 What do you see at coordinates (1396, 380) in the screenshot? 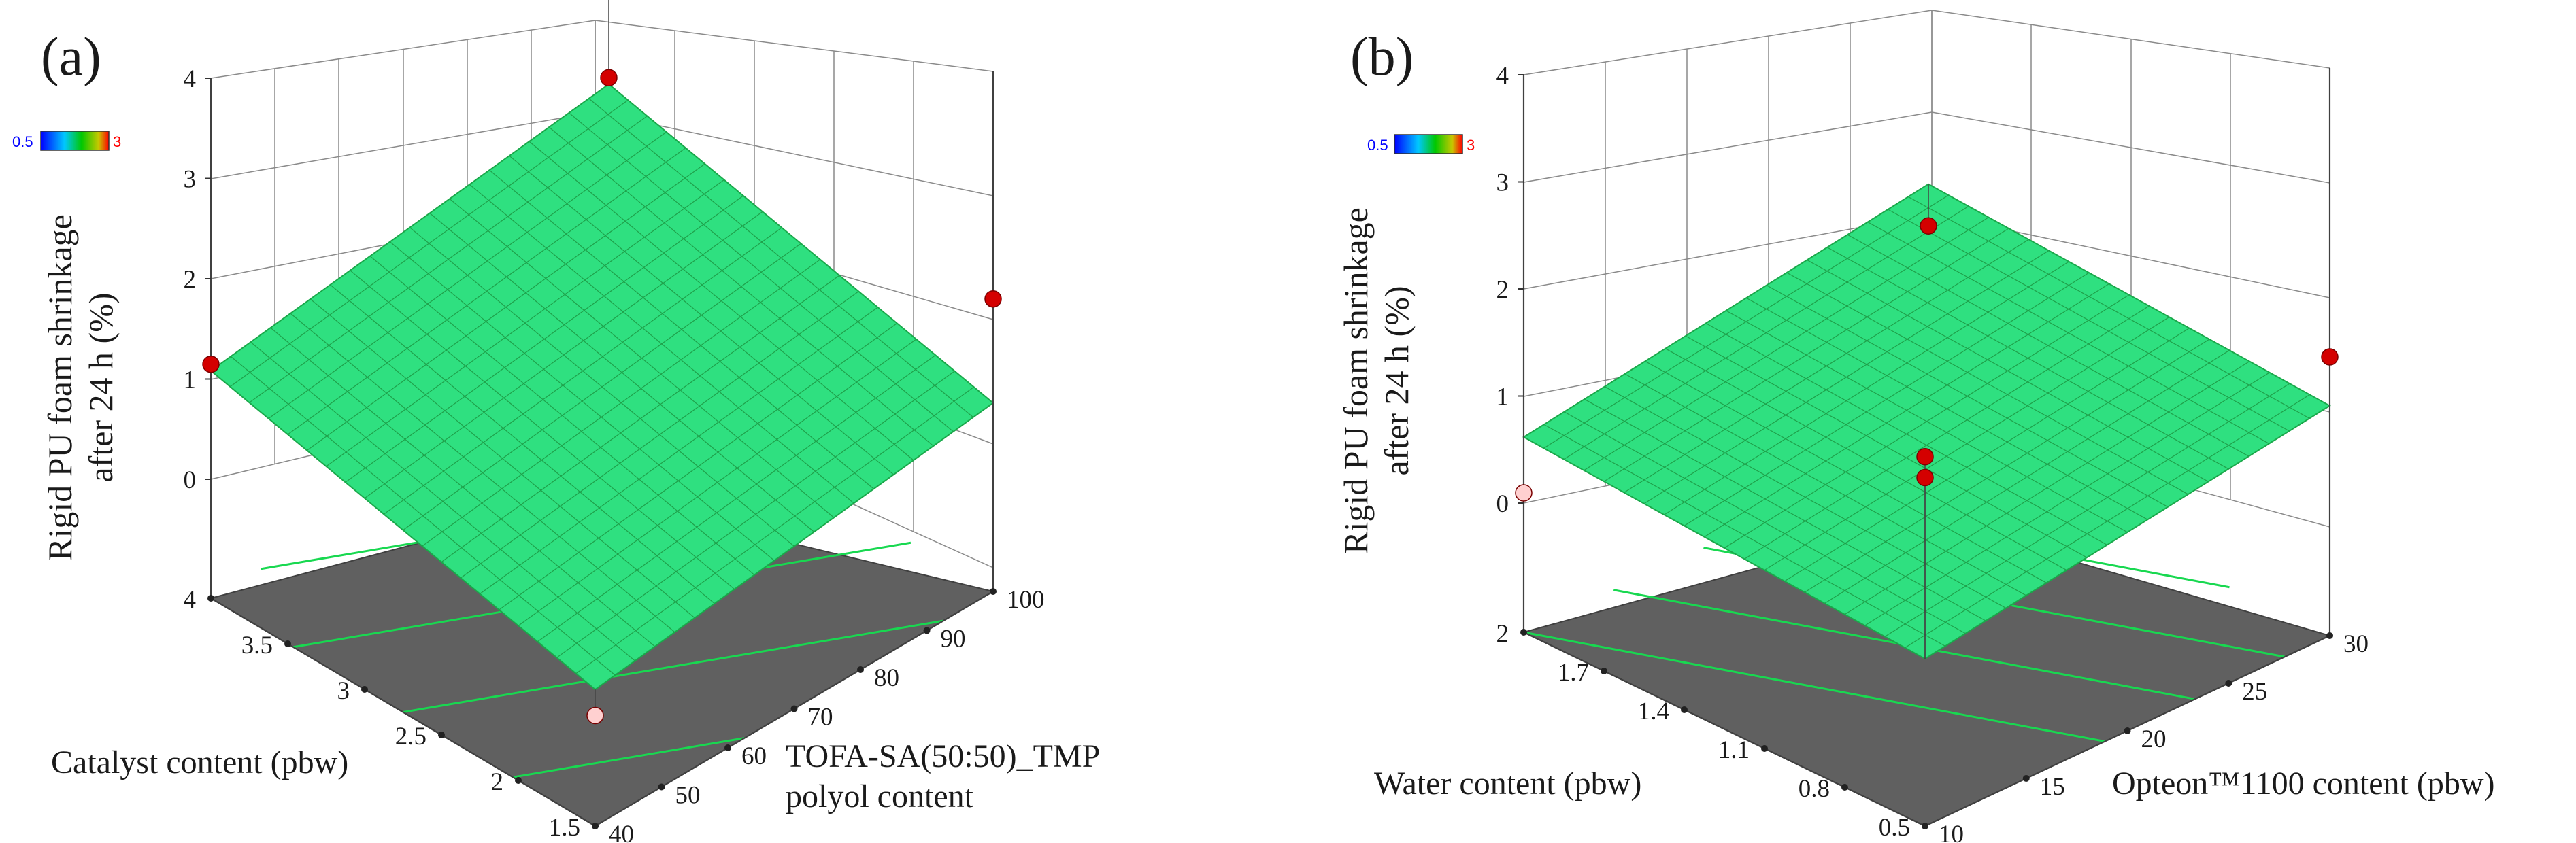
I see `z-axis-title-b-line2: after 24 h (%)` at bounding box center [1396, 380].